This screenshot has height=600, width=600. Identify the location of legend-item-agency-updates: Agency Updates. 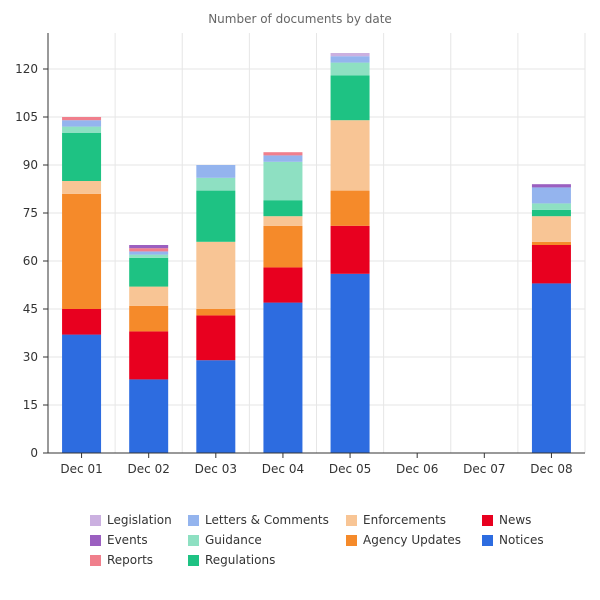
(403, 540).